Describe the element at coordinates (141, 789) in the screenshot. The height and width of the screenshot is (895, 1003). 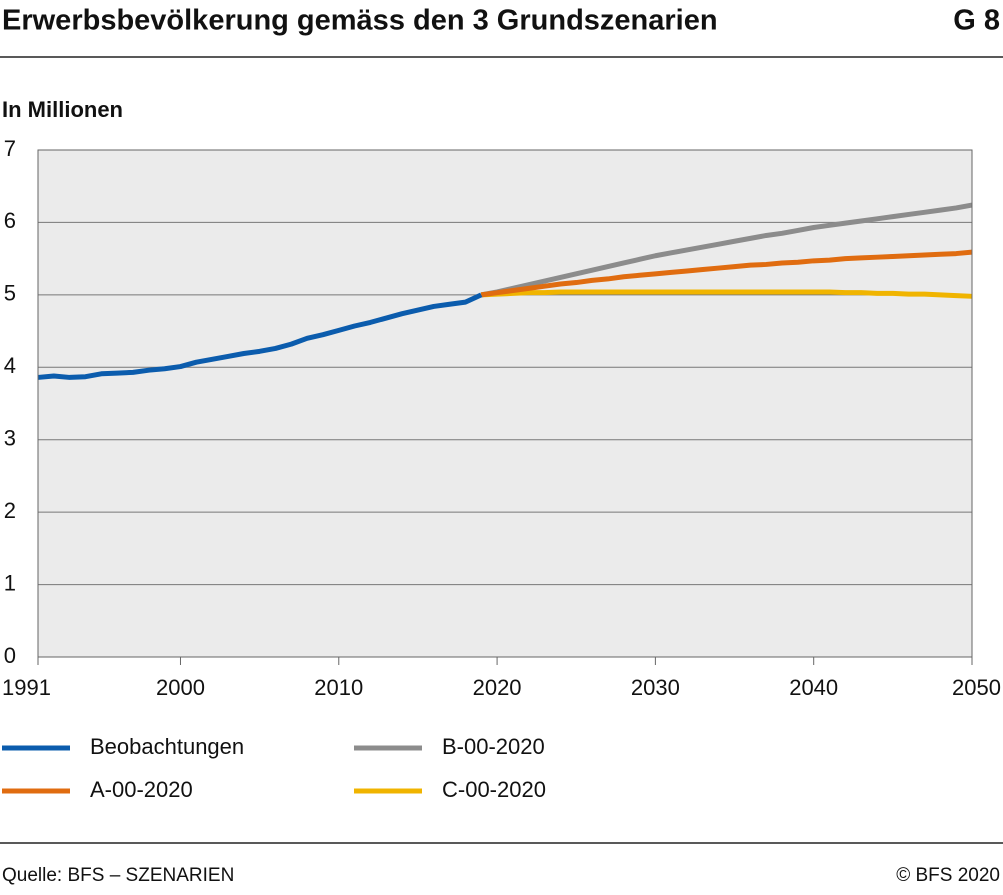
I see `legend-label: A-00-2020` at that location.